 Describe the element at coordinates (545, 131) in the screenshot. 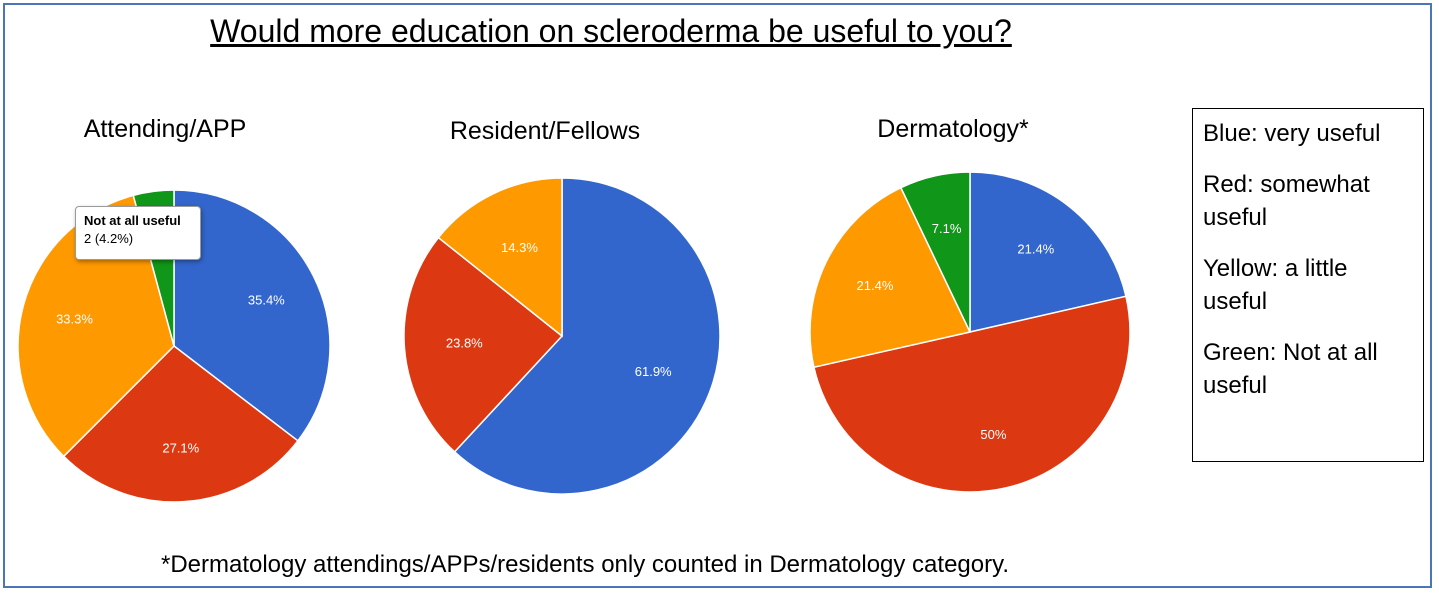

I see `chart-title-resident: Resident/Fellows` at that location.